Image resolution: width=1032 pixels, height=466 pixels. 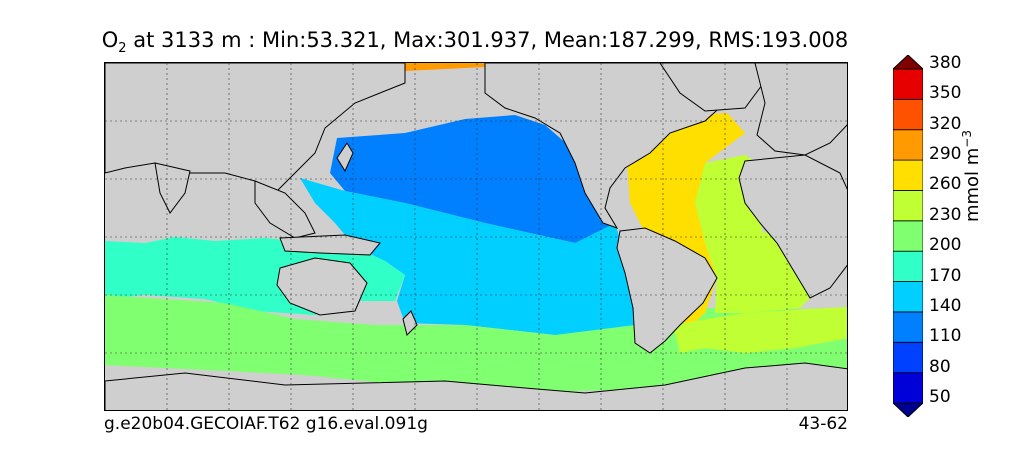 I want to click on colorbar-extend-low, so click(x=908, y=409).